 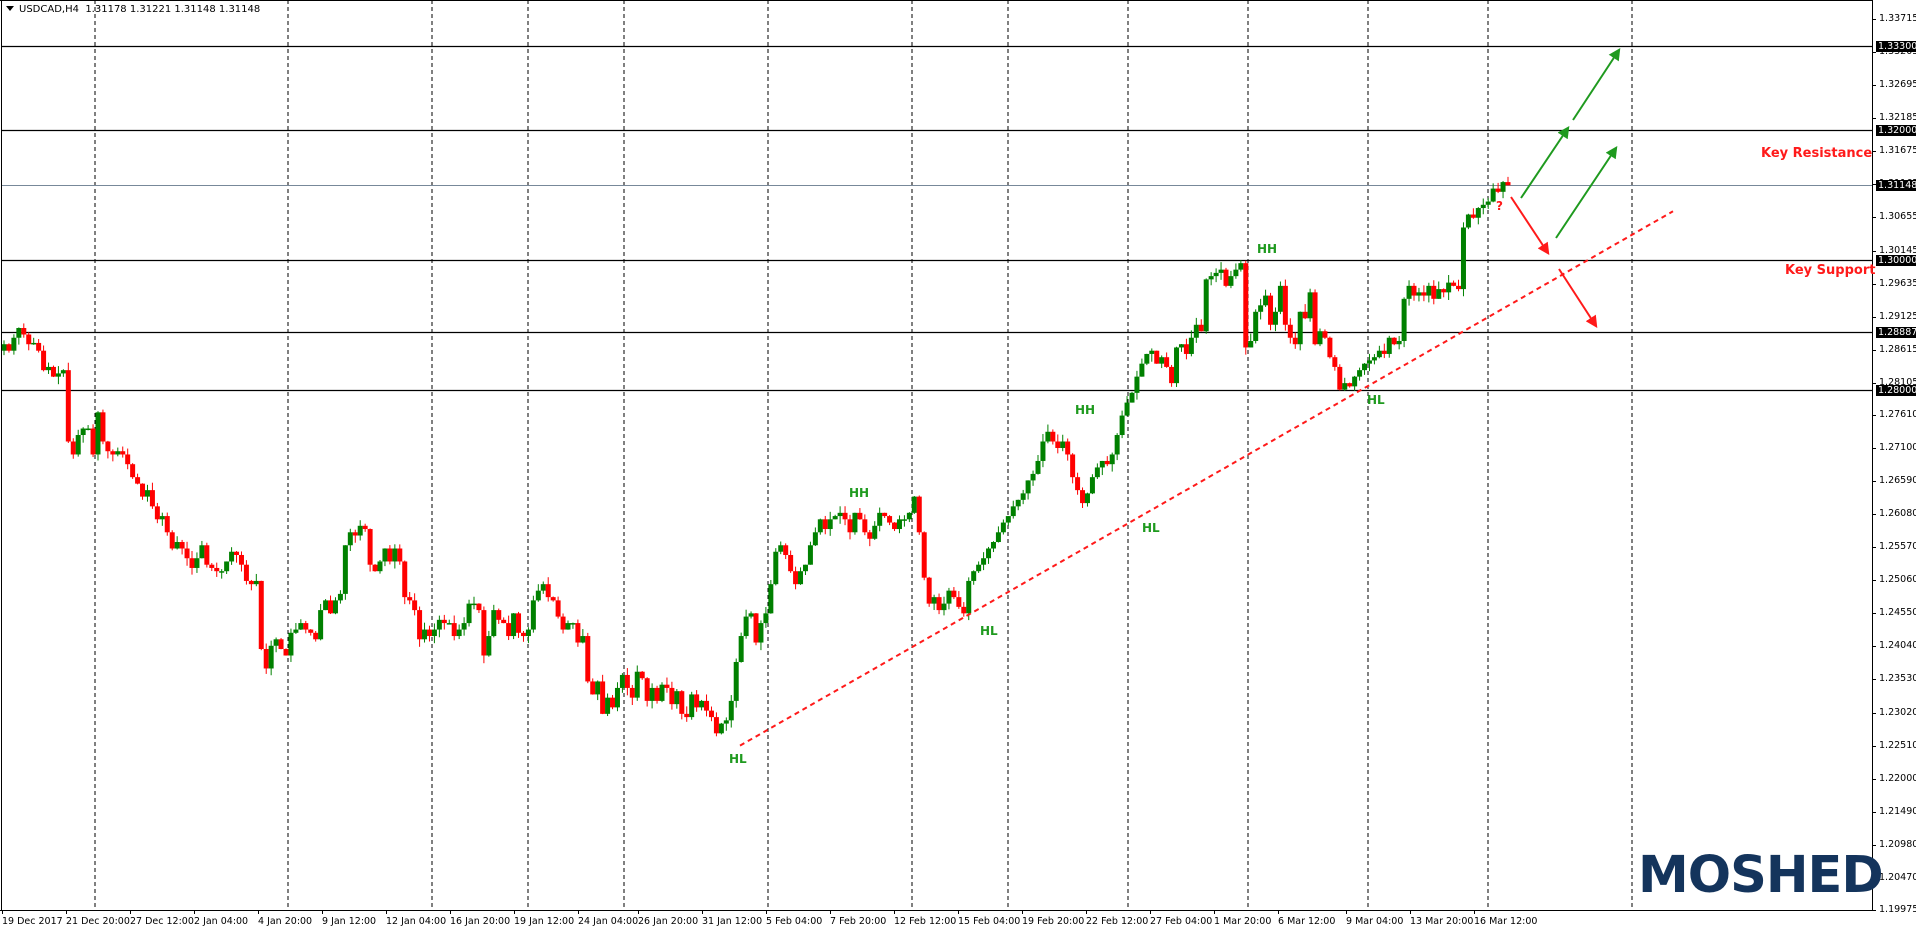 I want to click on price-tick-label: 1.24550, so click(x=1897, y=613).